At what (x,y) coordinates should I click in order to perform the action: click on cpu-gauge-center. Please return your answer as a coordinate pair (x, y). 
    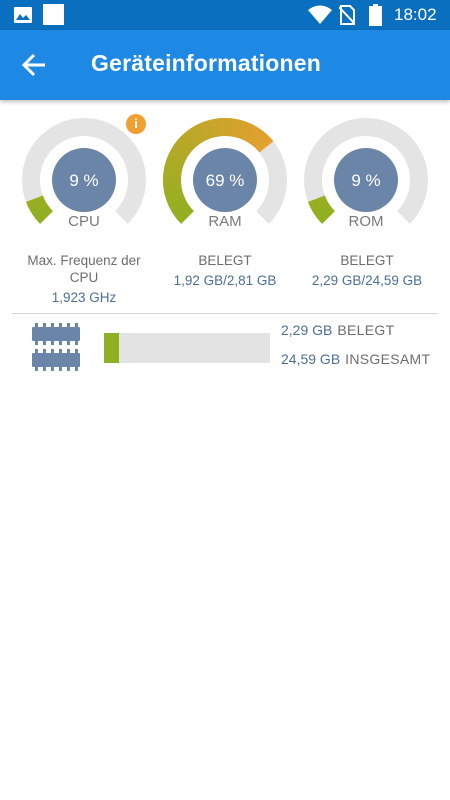
    Looking at the image, I should click on (84, 180).